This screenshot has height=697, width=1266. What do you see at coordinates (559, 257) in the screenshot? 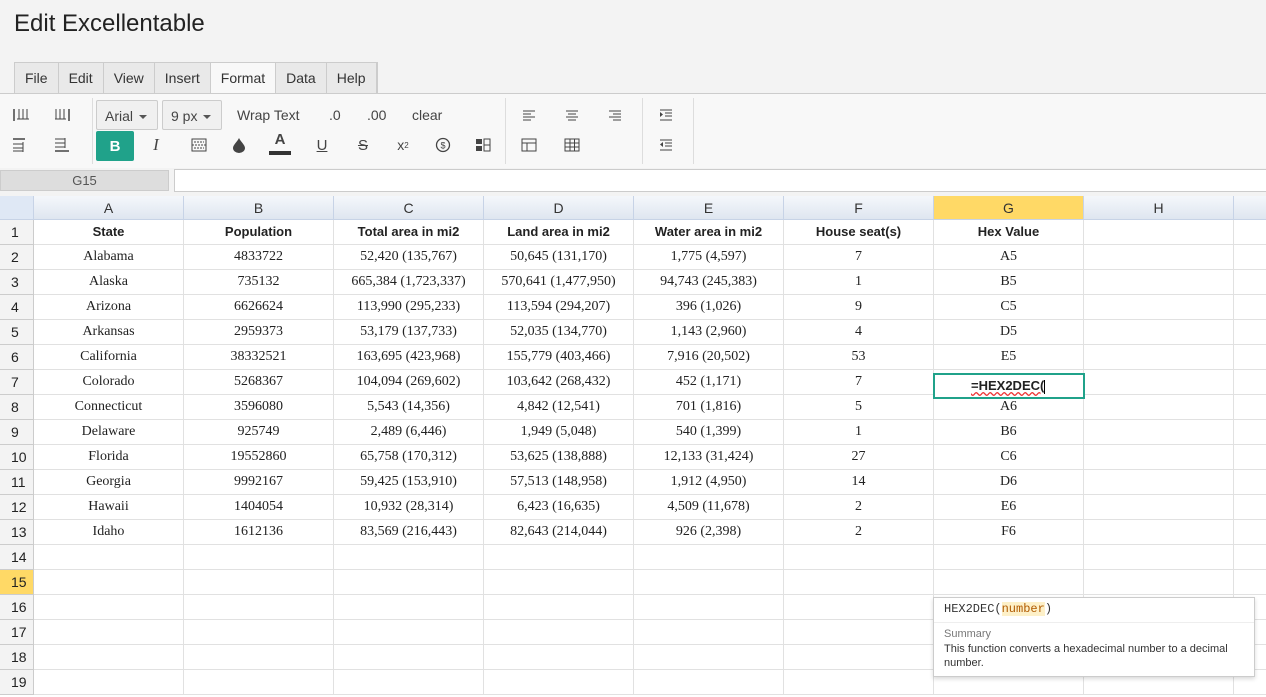
I see `table-cell: 50,645 (131,170)` at bounding box center [559, 257].